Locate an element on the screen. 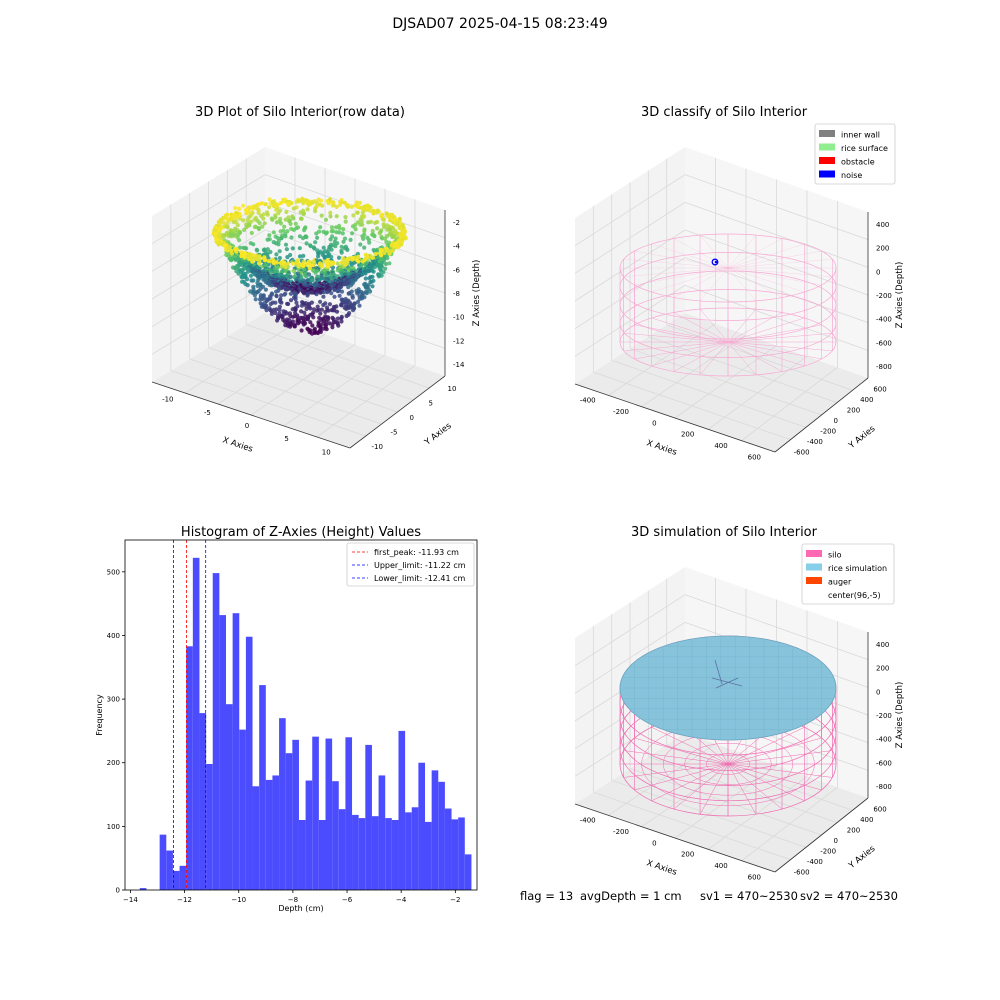 This screenshot has height=1000, width=1000. legend-box is located at coordinates (410, 564).